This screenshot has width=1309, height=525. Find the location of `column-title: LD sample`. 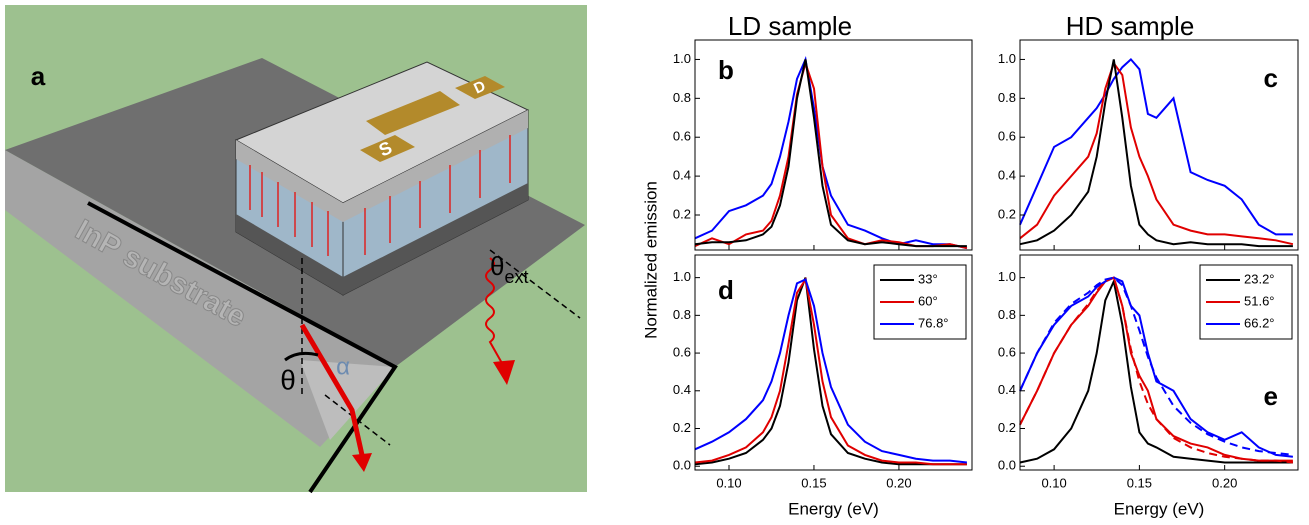

column-title: LD sample is located at coordinates (790, 26).